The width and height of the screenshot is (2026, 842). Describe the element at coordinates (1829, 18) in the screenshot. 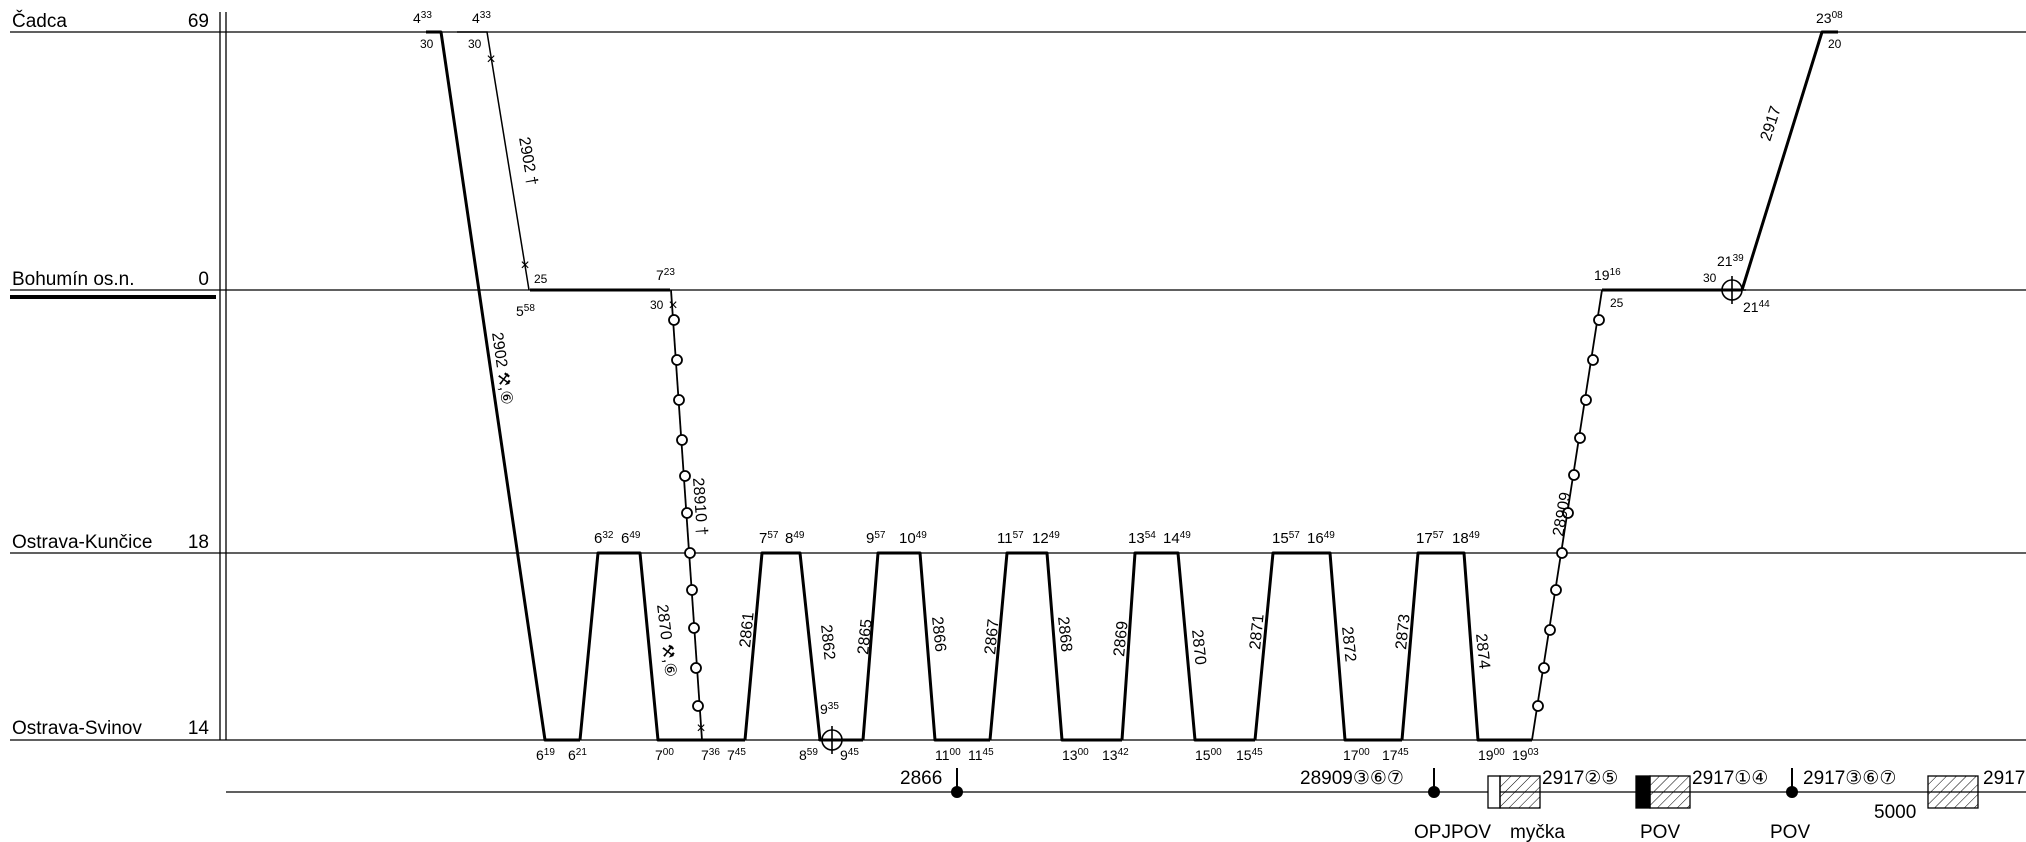

I see `time-label: 2308` at that location.